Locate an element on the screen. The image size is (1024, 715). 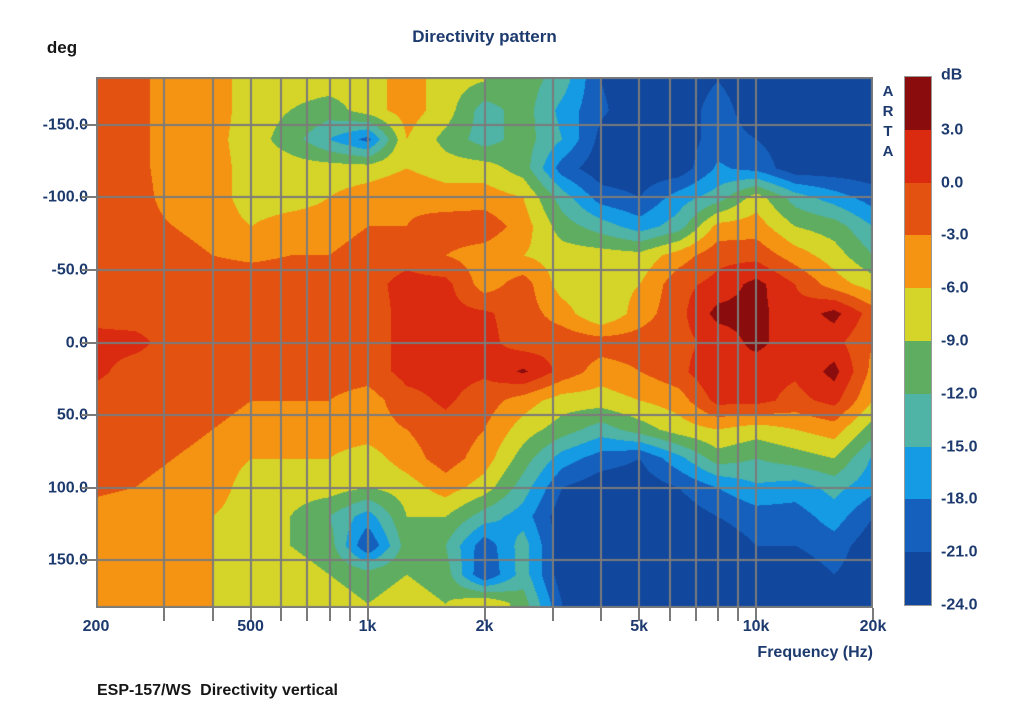
x-tick-label: 1k is located at coordinates (367, 626).